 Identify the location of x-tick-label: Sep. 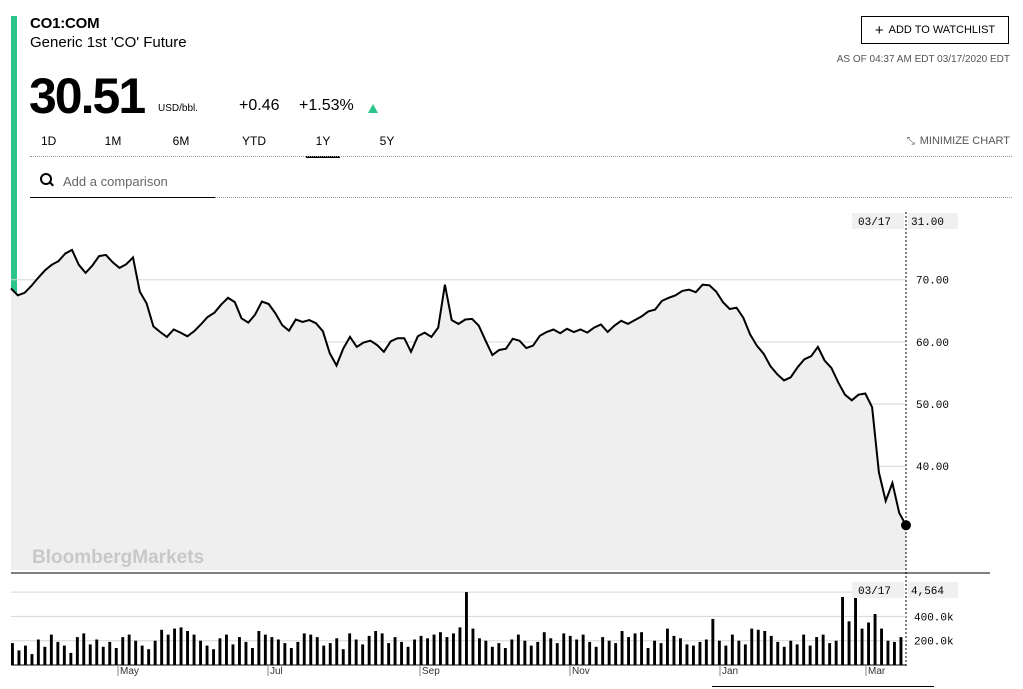
(431, 671).